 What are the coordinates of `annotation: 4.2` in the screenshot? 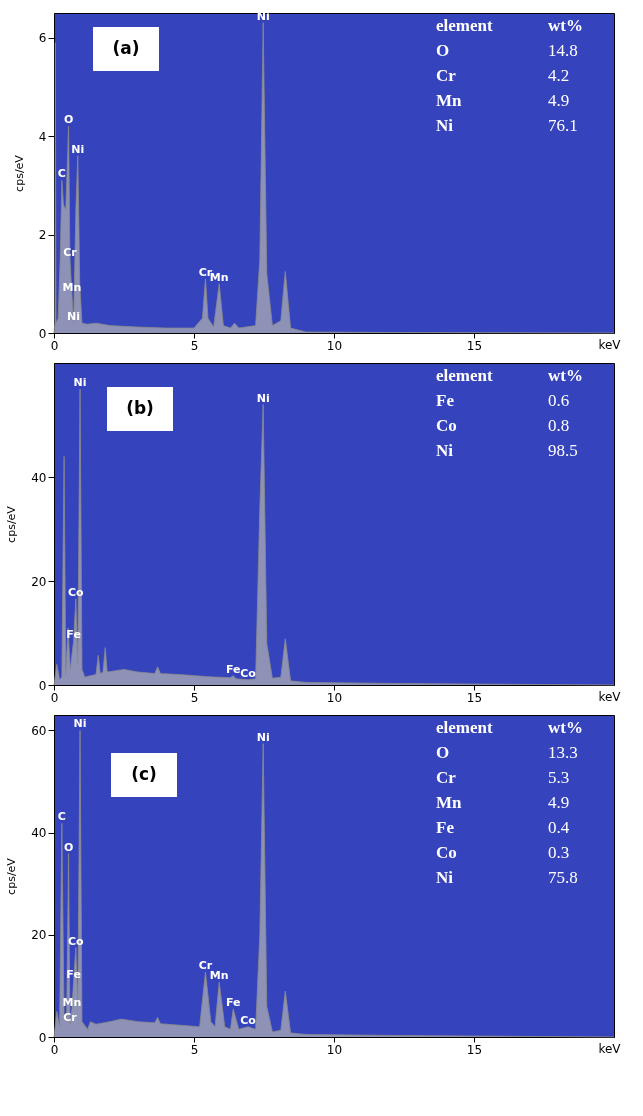 It's located at (559, 75).